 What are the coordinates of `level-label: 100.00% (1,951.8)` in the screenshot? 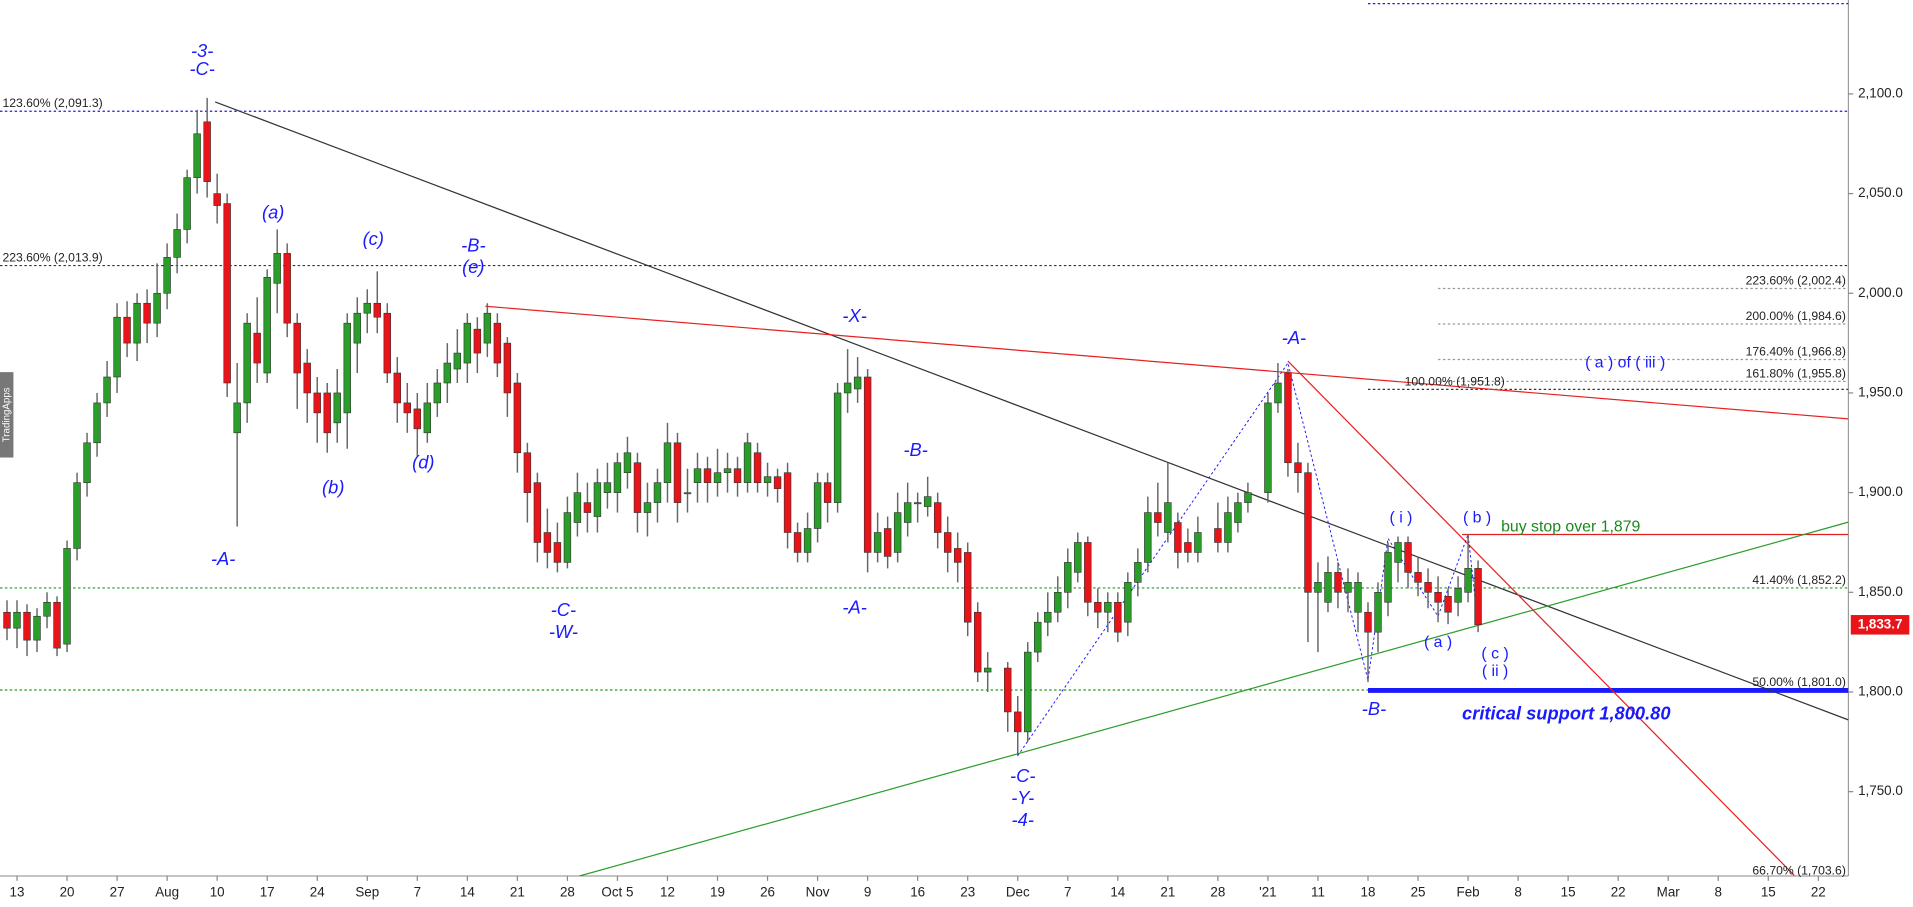 It's located at (1455, 381).